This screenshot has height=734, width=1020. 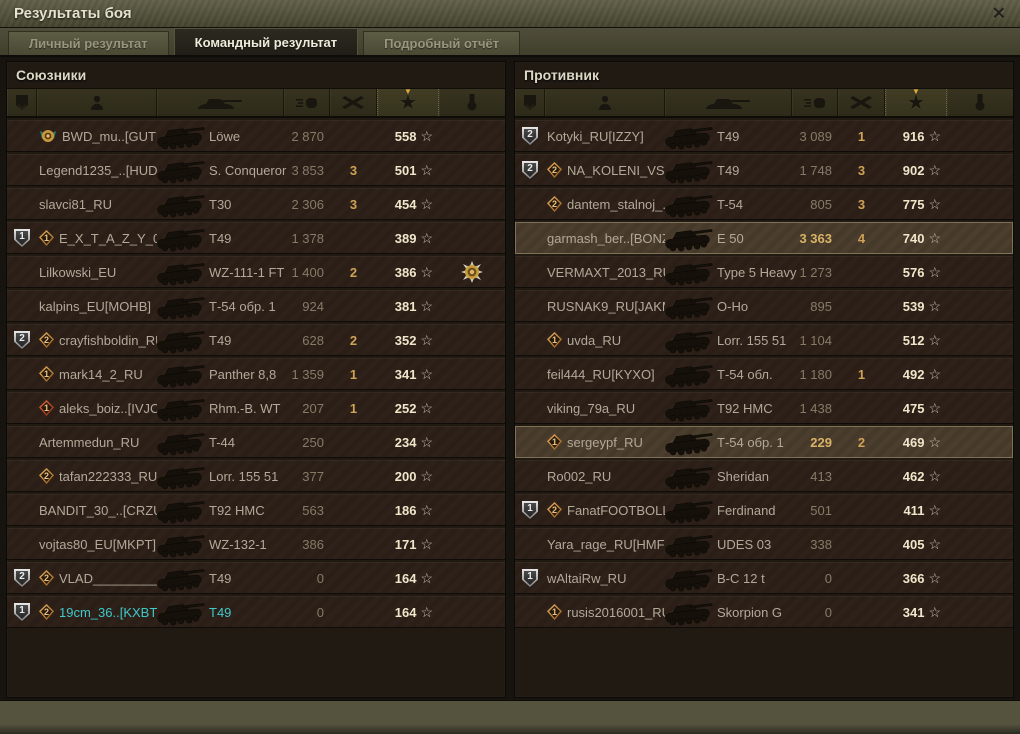 I want to click on player-name: slavci81_RU, so click(x=75, y=204).